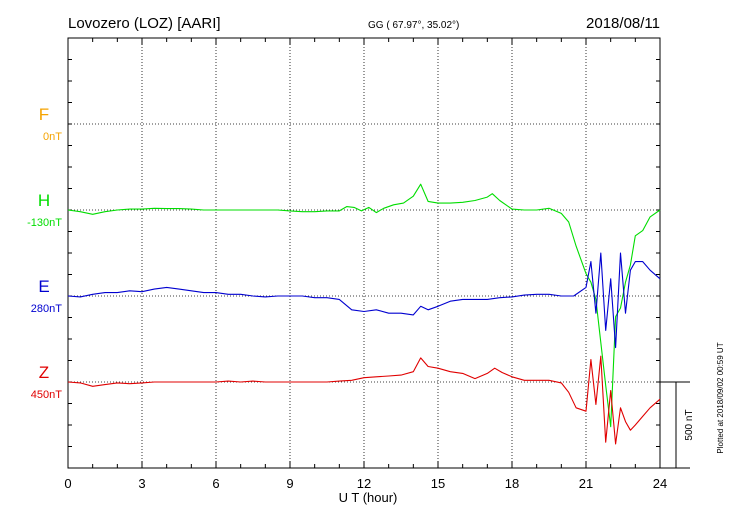  Describe the element at coordinates (67, 483) in the screenshot. I see `x-tick-label: 0` at that location.